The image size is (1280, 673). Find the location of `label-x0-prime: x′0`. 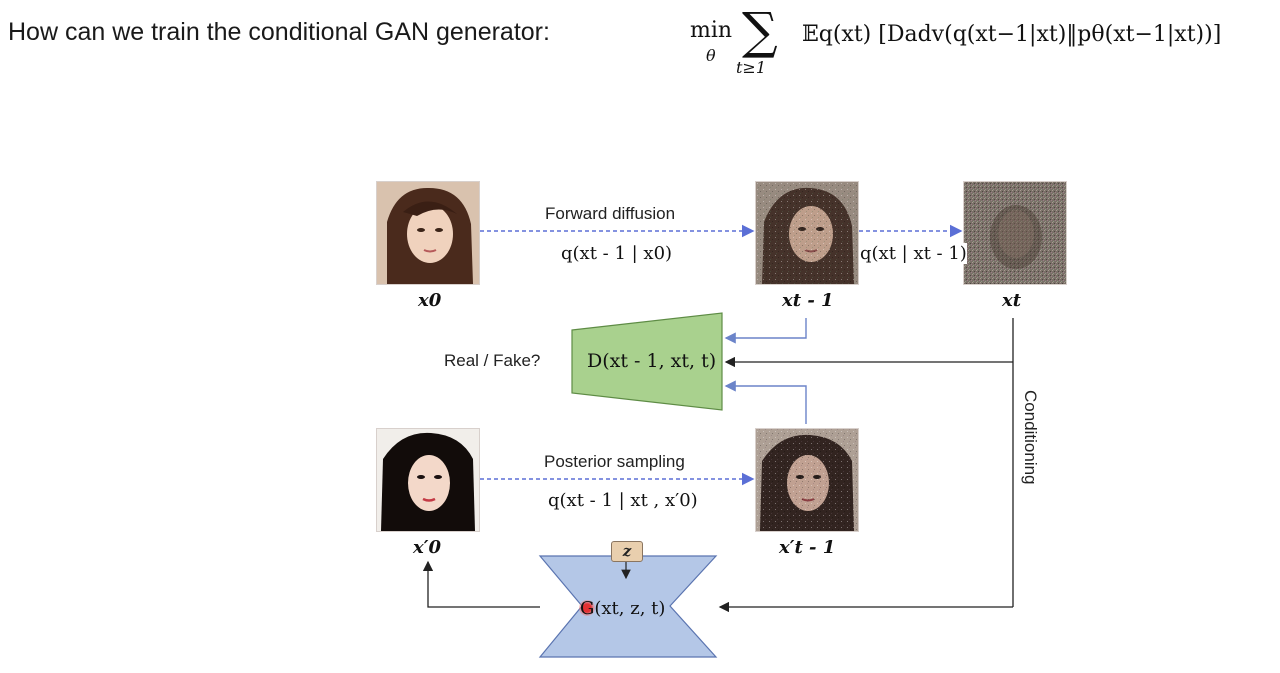

label-x0-prime: x′0 is located at coordinates (427, 547).